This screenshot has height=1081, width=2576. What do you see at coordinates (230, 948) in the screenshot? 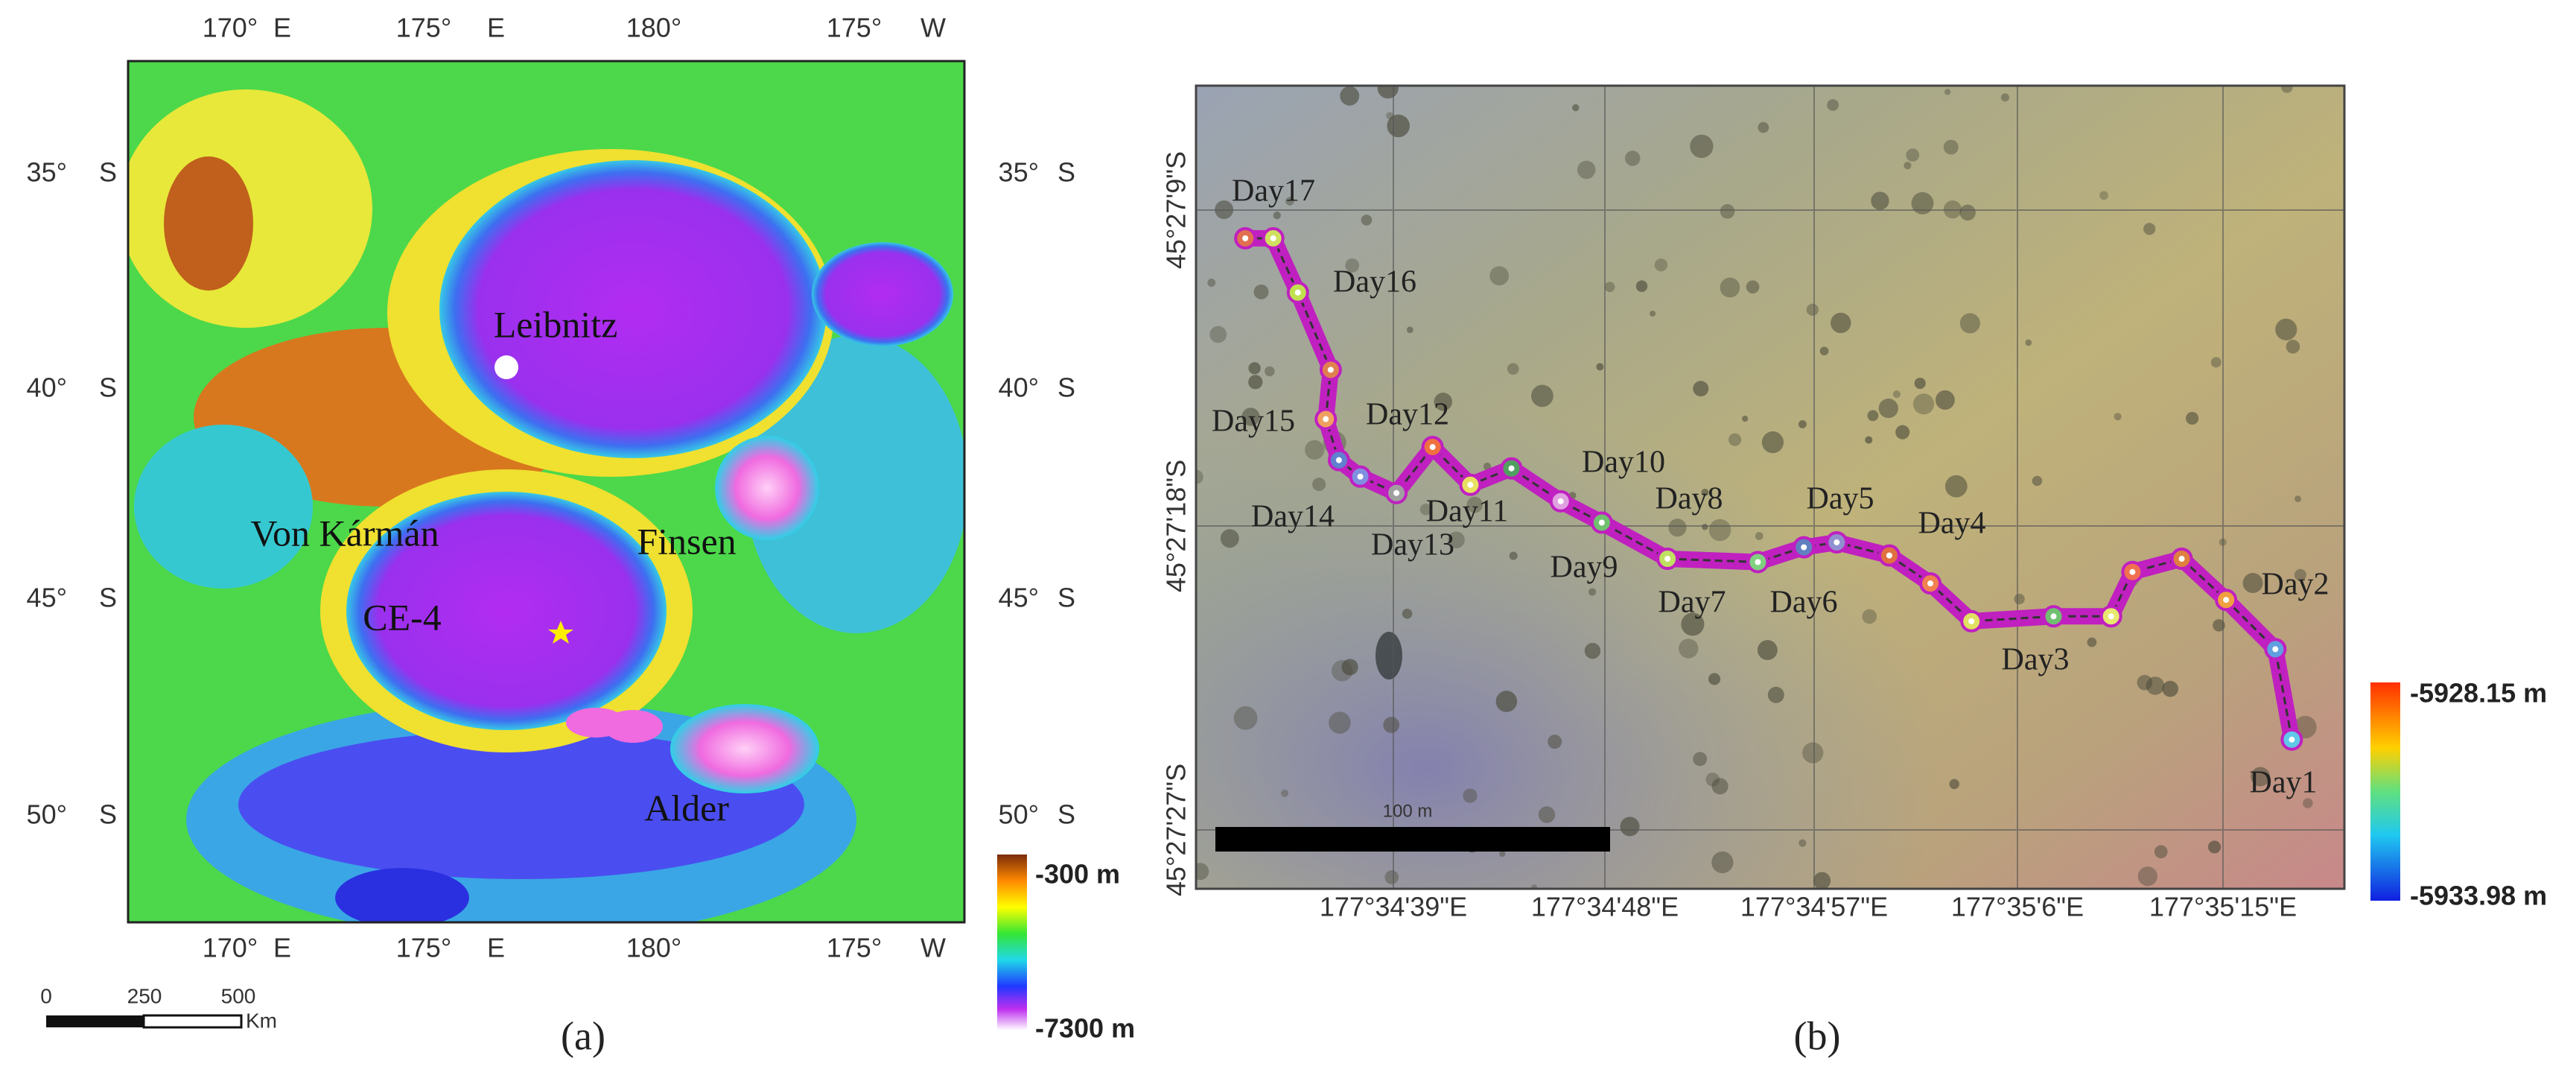
I see `bottom-axis-label: 170°` at bounding box center [230, 948].